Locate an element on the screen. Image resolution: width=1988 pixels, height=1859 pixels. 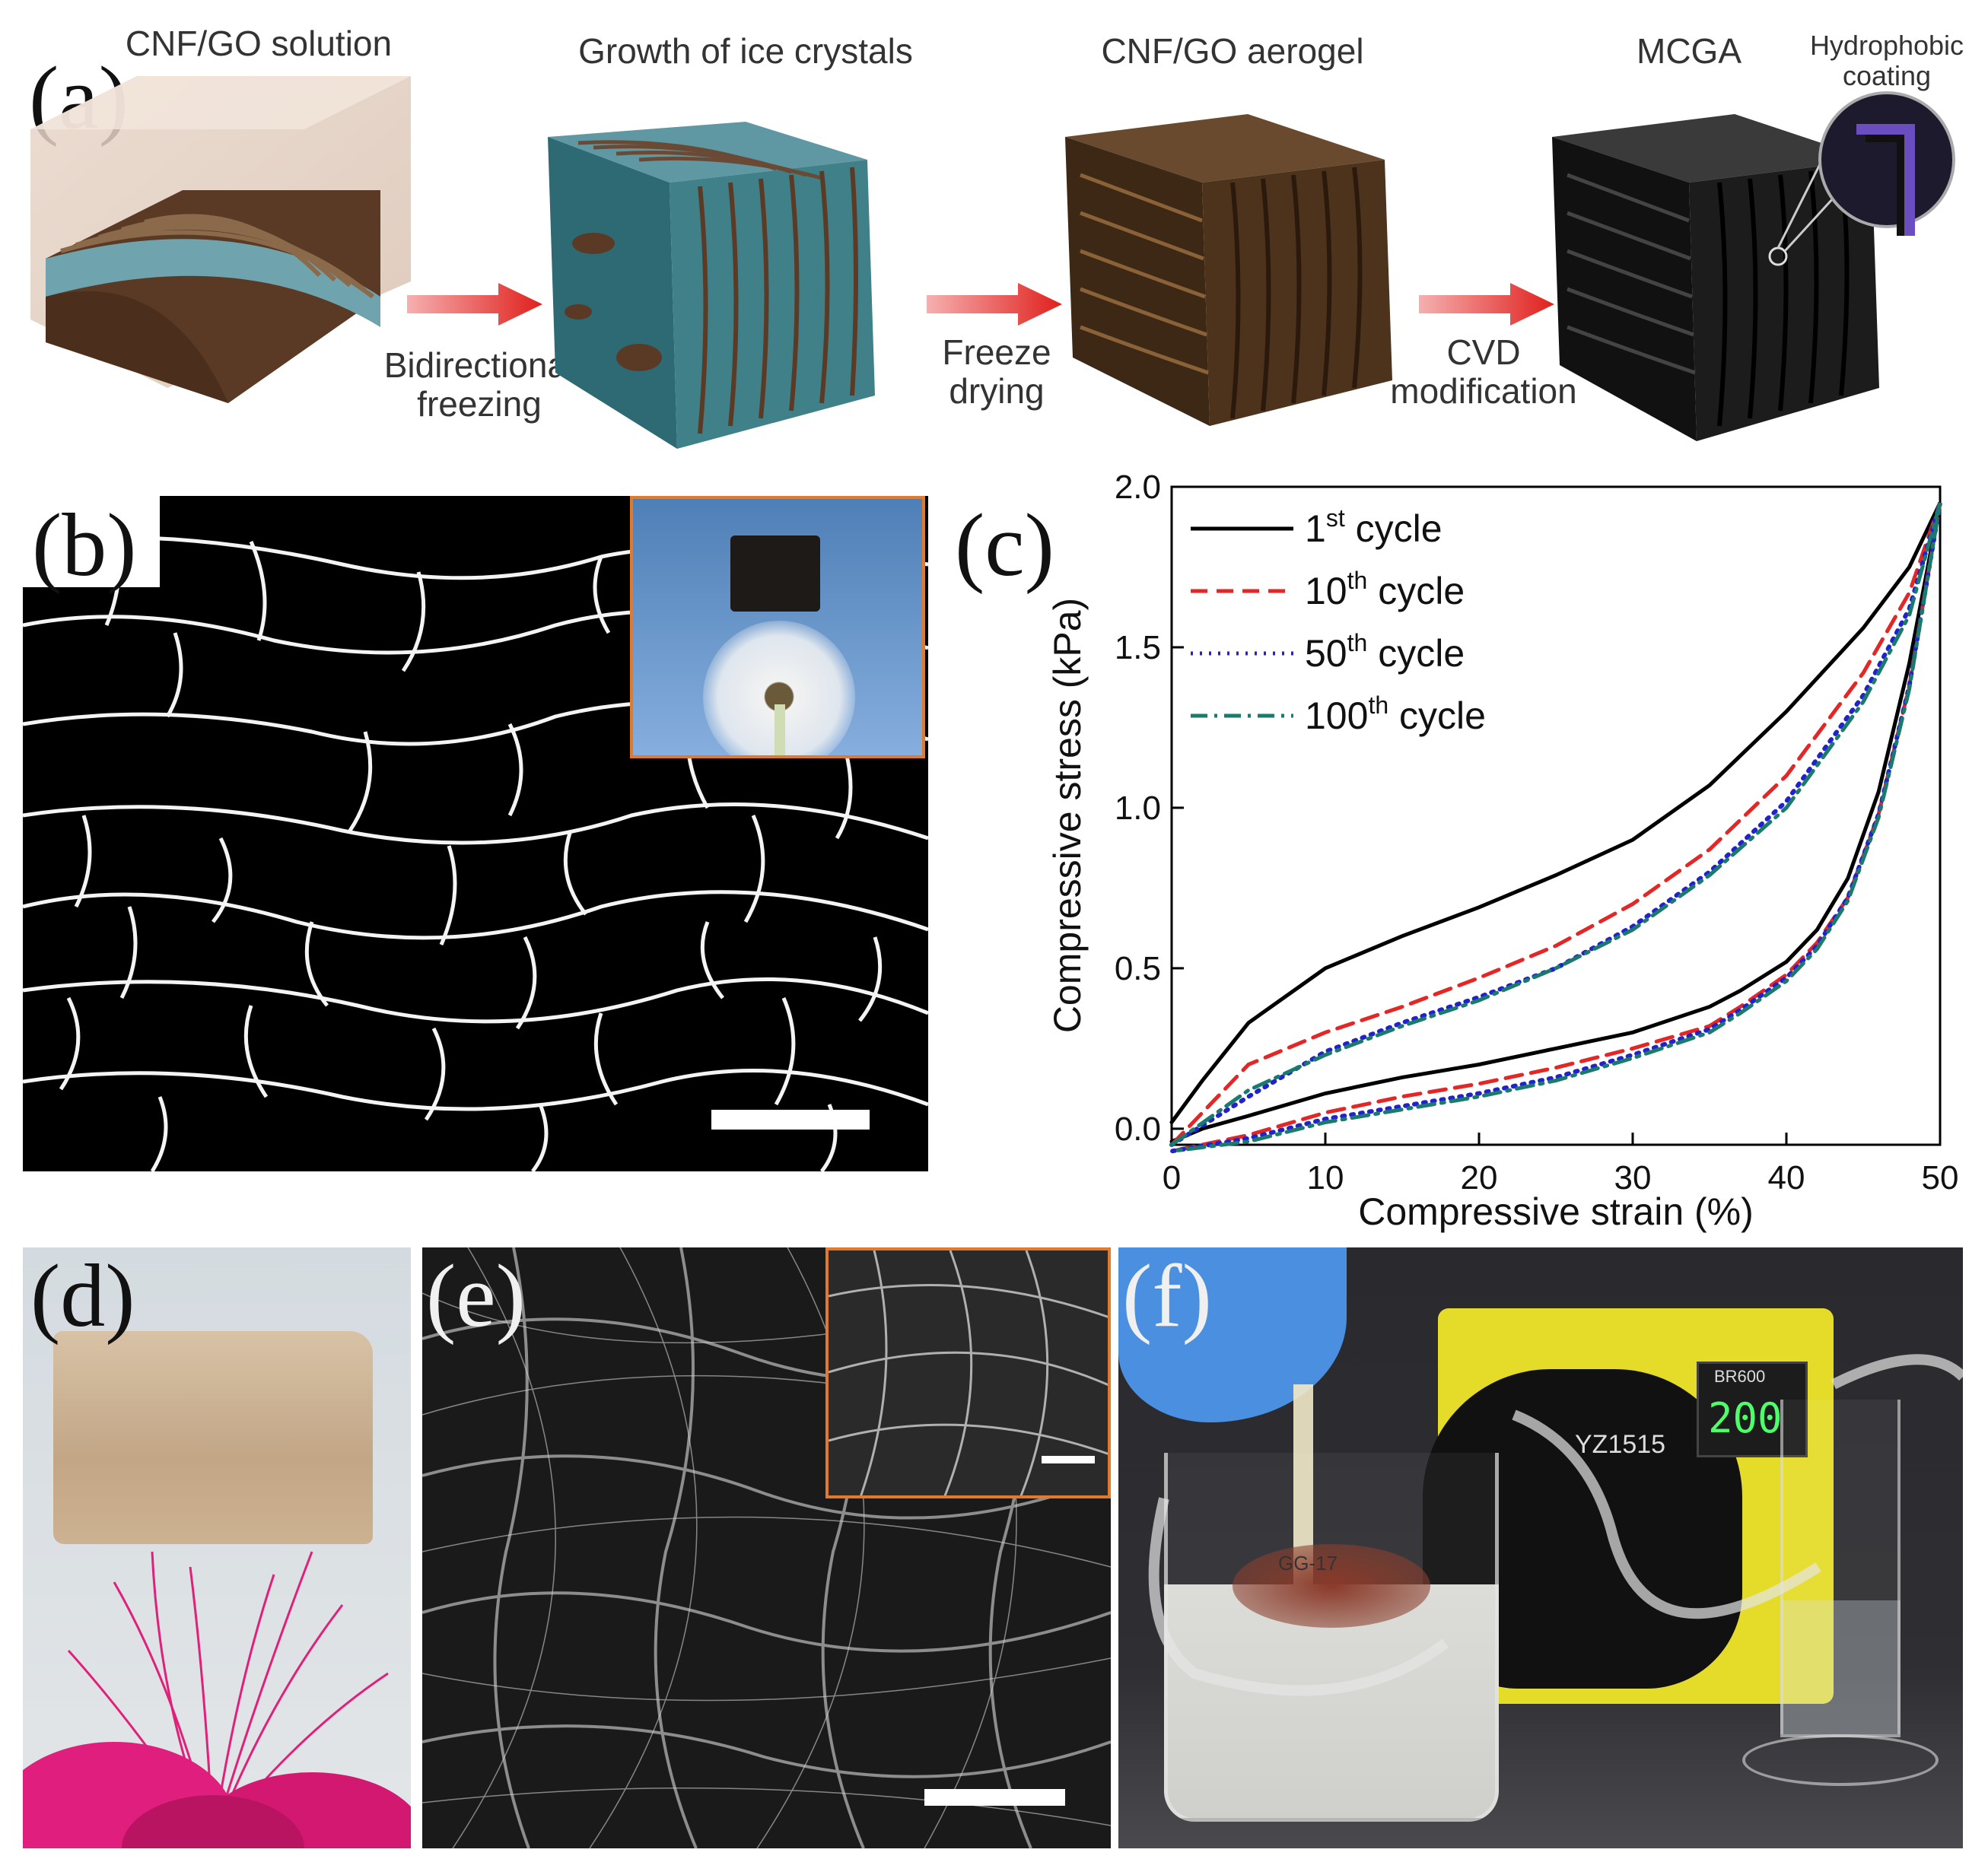
panel-b-letter: (b) is located at coordinates (84, 545).